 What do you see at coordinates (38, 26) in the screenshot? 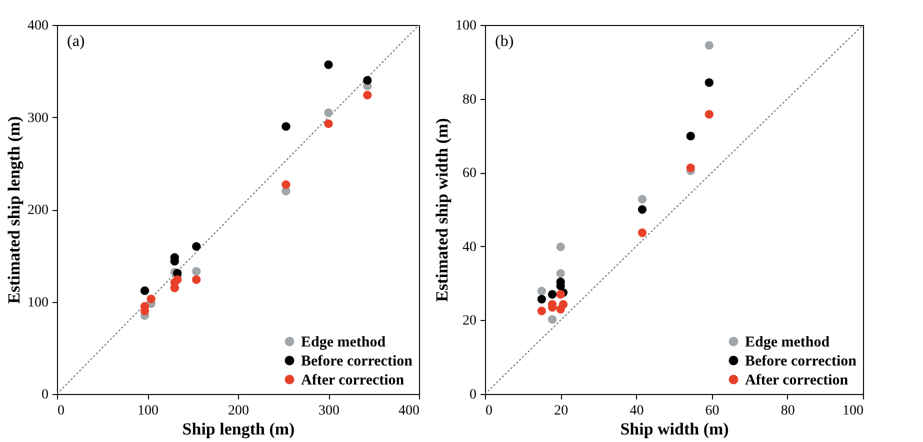
I see `y-tick-label: 400` at bounding box center [38, 26].